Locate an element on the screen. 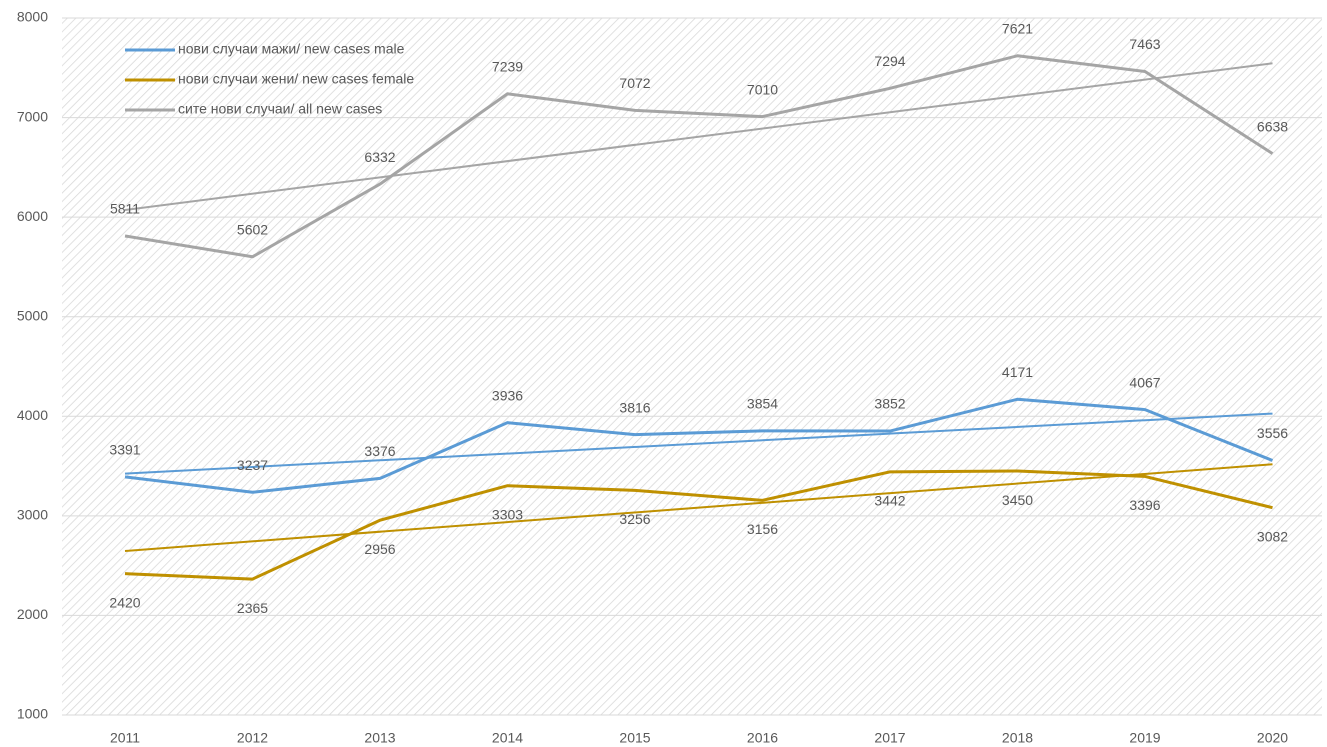 The image size is (1327, 747). data-label: 2365 is located at coordinates (252, 608).